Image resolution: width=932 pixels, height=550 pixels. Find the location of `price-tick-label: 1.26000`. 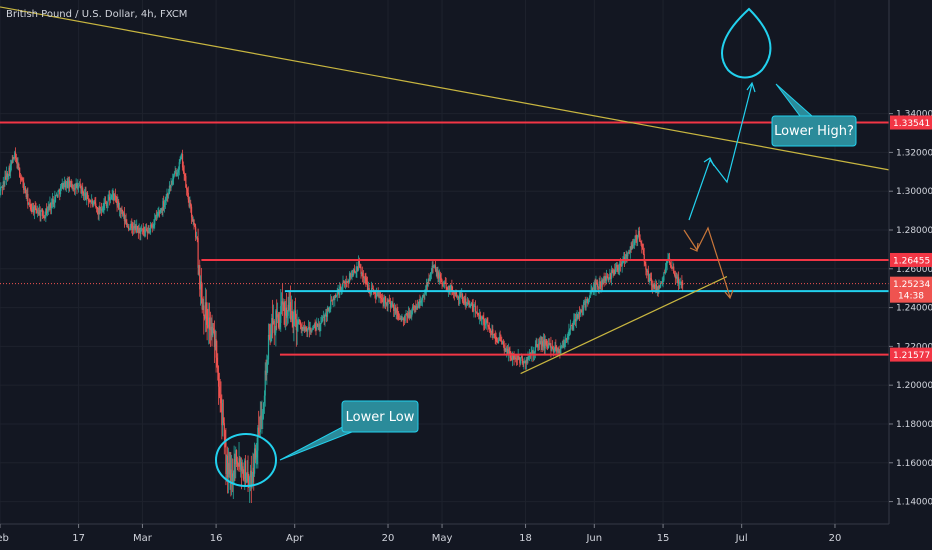

price-tick-label: 1.26000 is located at coordinates (914, 270).